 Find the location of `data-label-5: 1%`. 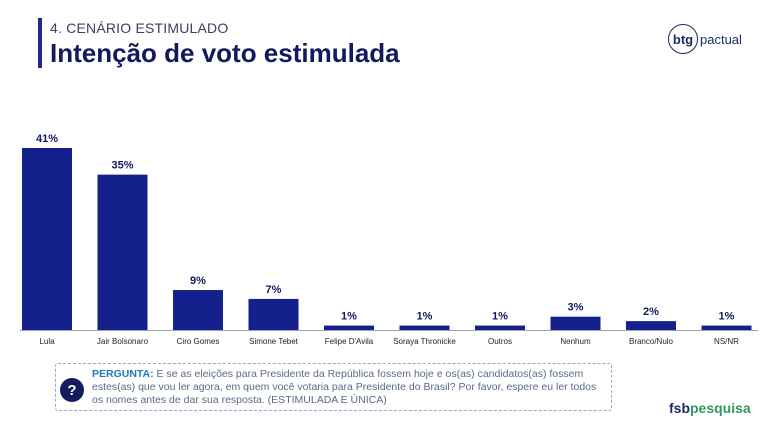

data-label-5: 1% is located at coordinates (425, 317).